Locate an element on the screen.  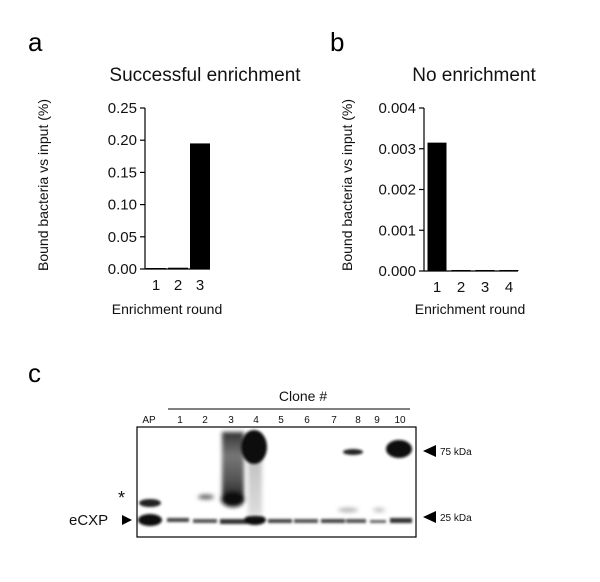
chart-a-ytick-label: 0.15 is located at coordinates (122, 172).